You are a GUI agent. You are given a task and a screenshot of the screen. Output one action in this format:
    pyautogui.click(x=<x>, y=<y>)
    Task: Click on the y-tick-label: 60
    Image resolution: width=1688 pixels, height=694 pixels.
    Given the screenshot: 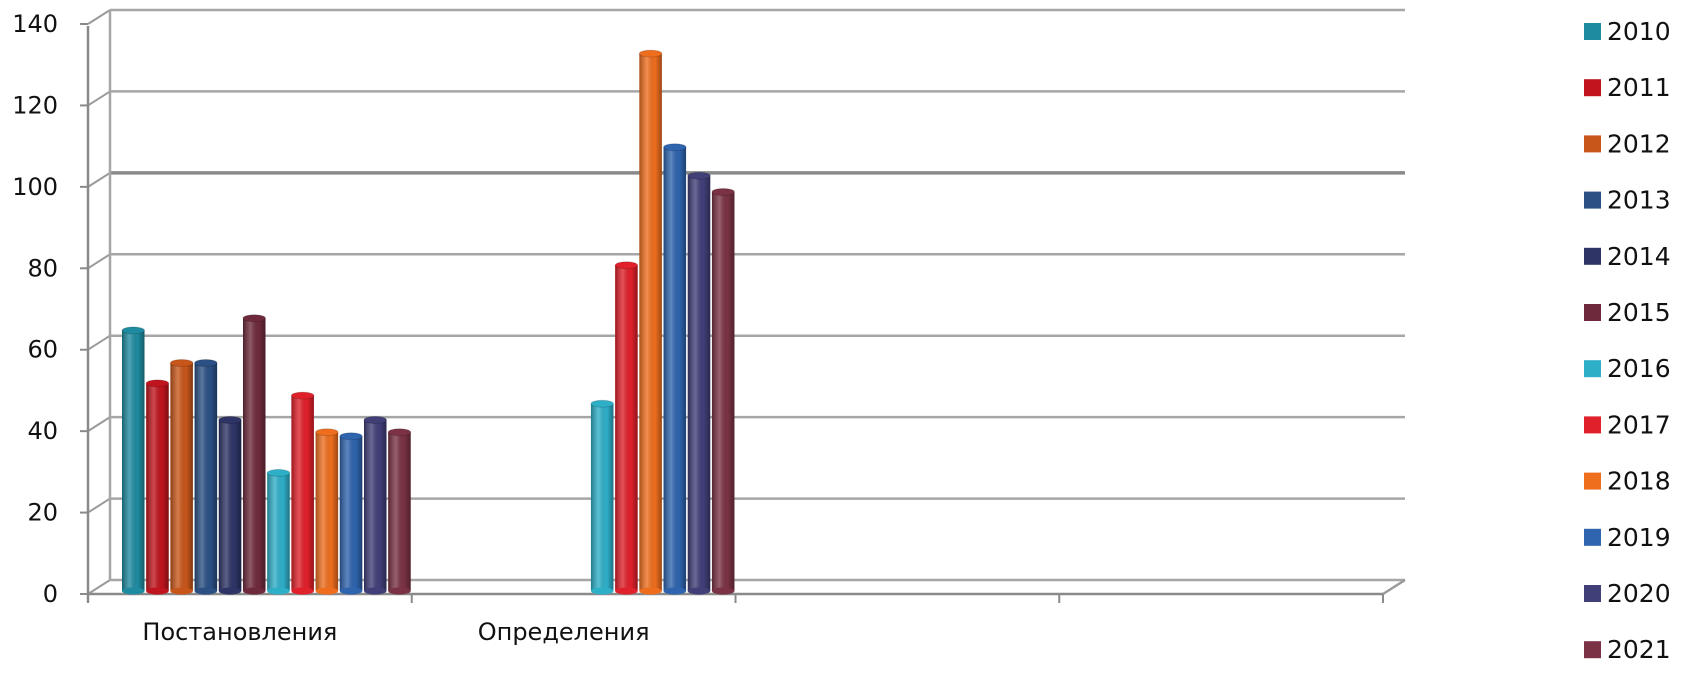 What is the action you would take?
    pyautogui.click(x=42, y=350)
    